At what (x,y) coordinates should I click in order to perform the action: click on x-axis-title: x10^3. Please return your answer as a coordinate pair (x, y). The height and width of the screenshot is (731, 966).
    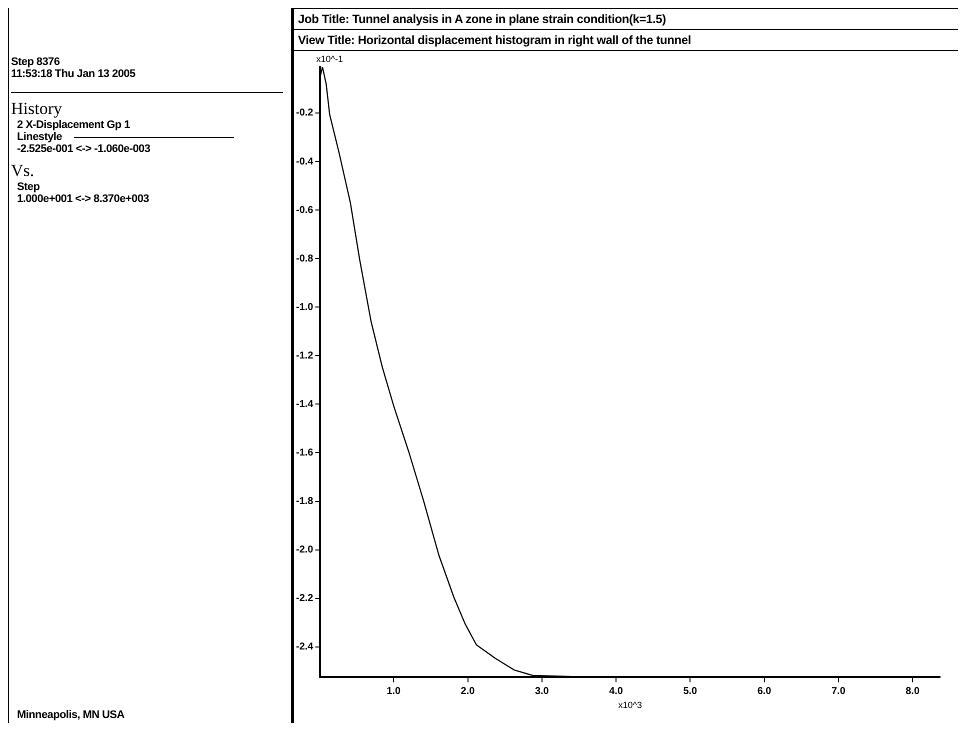
    Looking at the image, I should click on (630, 705).